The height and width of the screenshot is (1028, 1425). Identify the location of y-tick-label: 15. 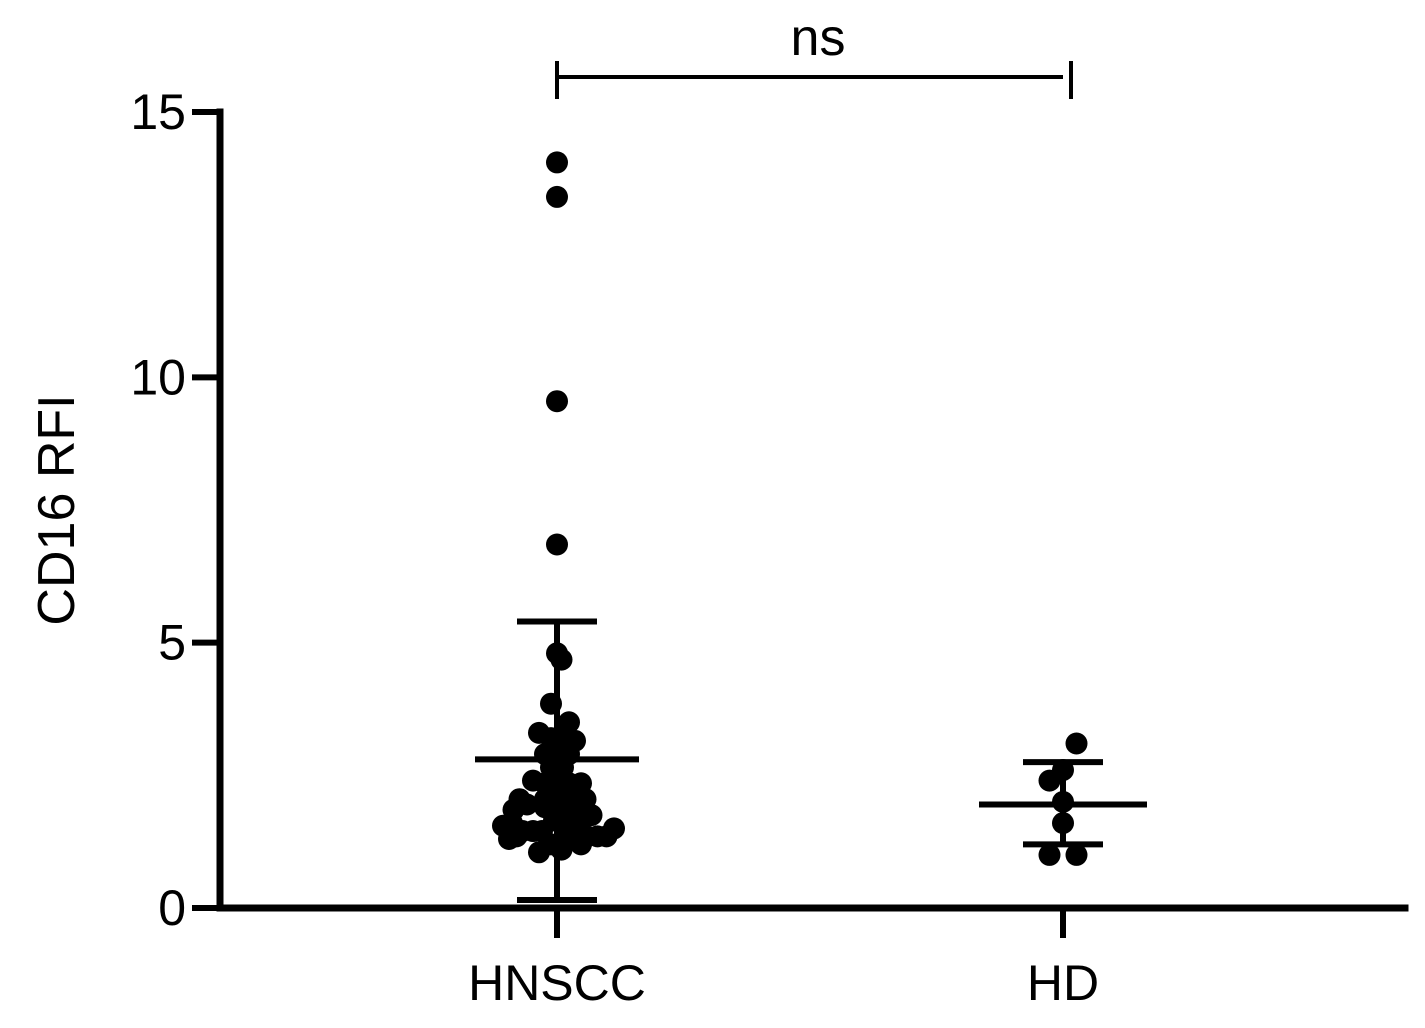
(158, 112).